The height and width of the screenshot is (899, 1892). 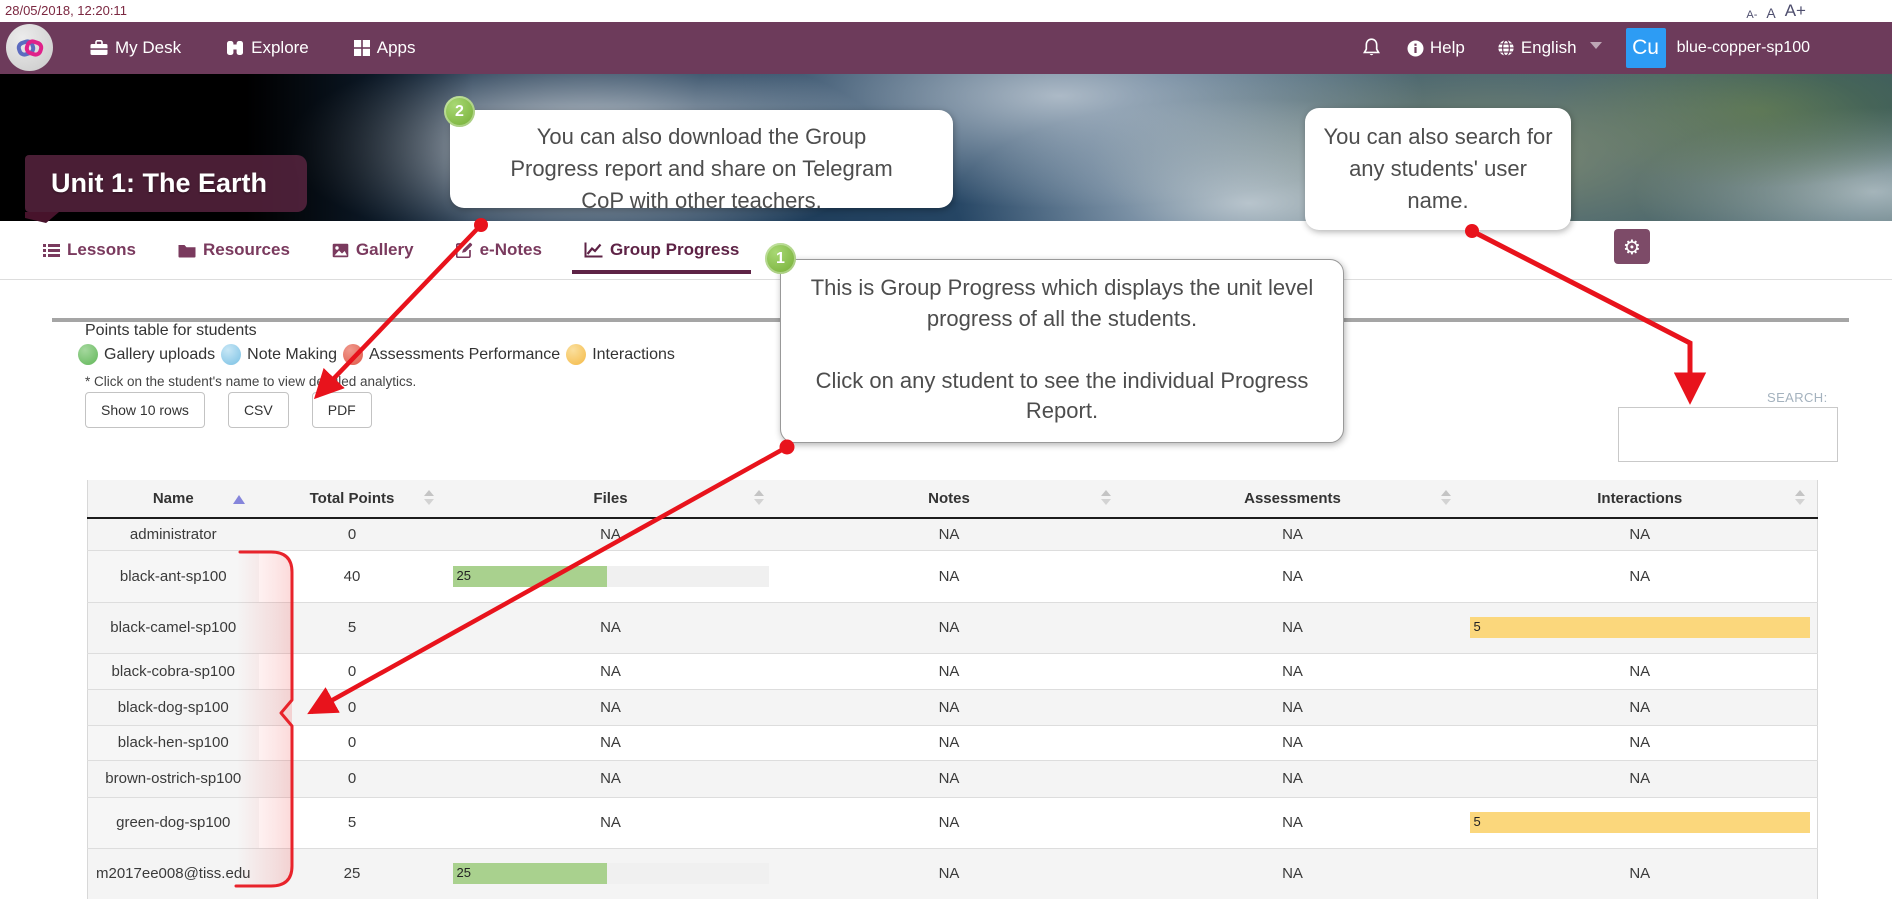 I want to click on step-1-badge: 1, so click(x=780, y=258).